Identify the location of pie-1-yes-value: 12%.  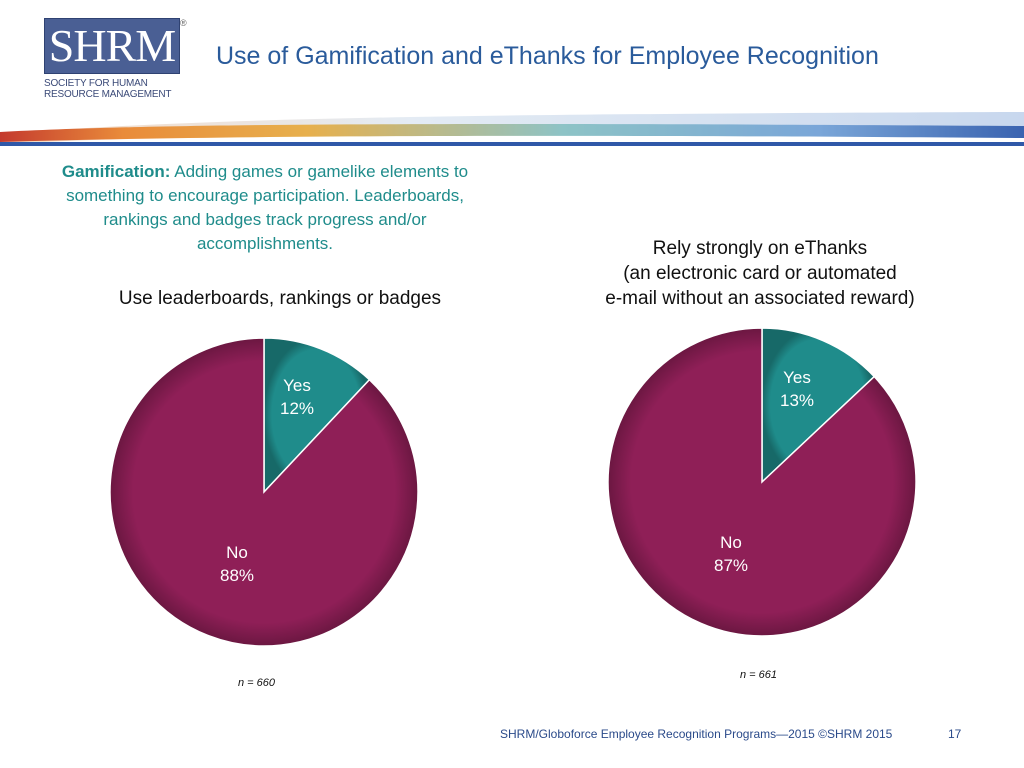
(297, 408).